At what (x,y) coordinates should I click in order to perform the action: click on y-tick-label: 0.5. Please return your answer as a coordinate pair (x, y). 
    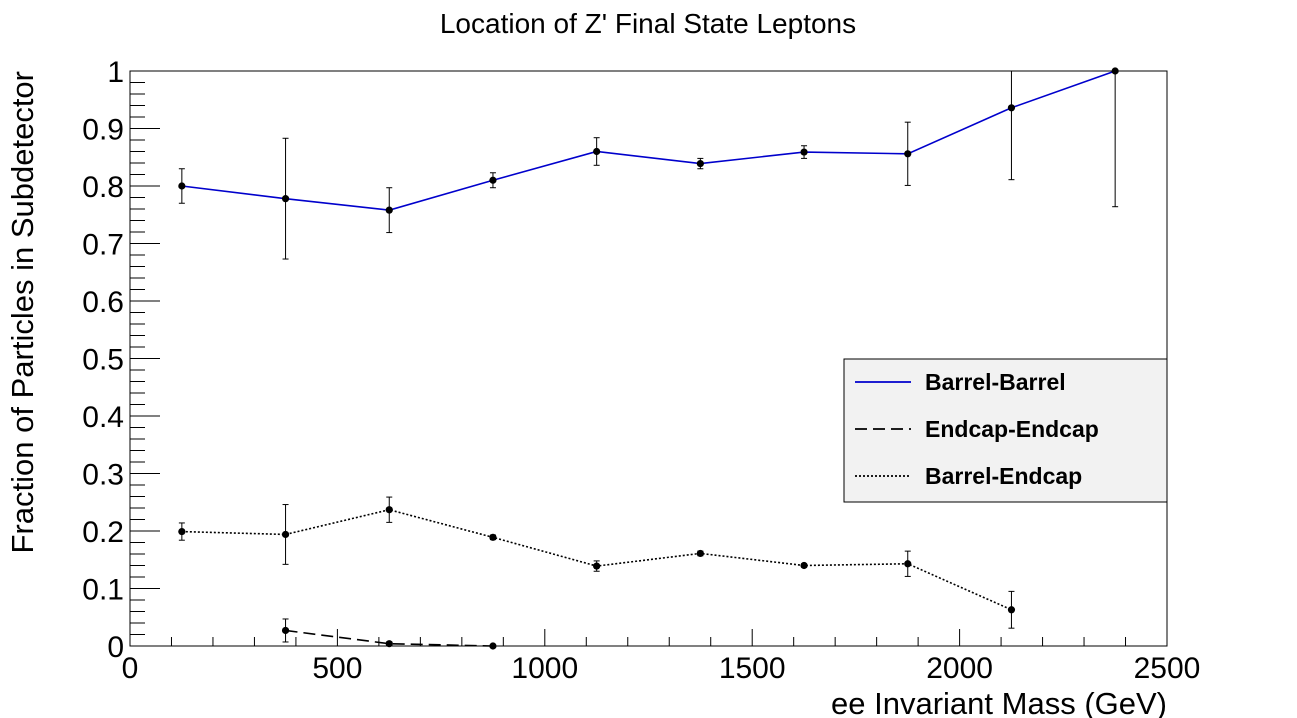
    Looking at the image, I should click on (103, 360).